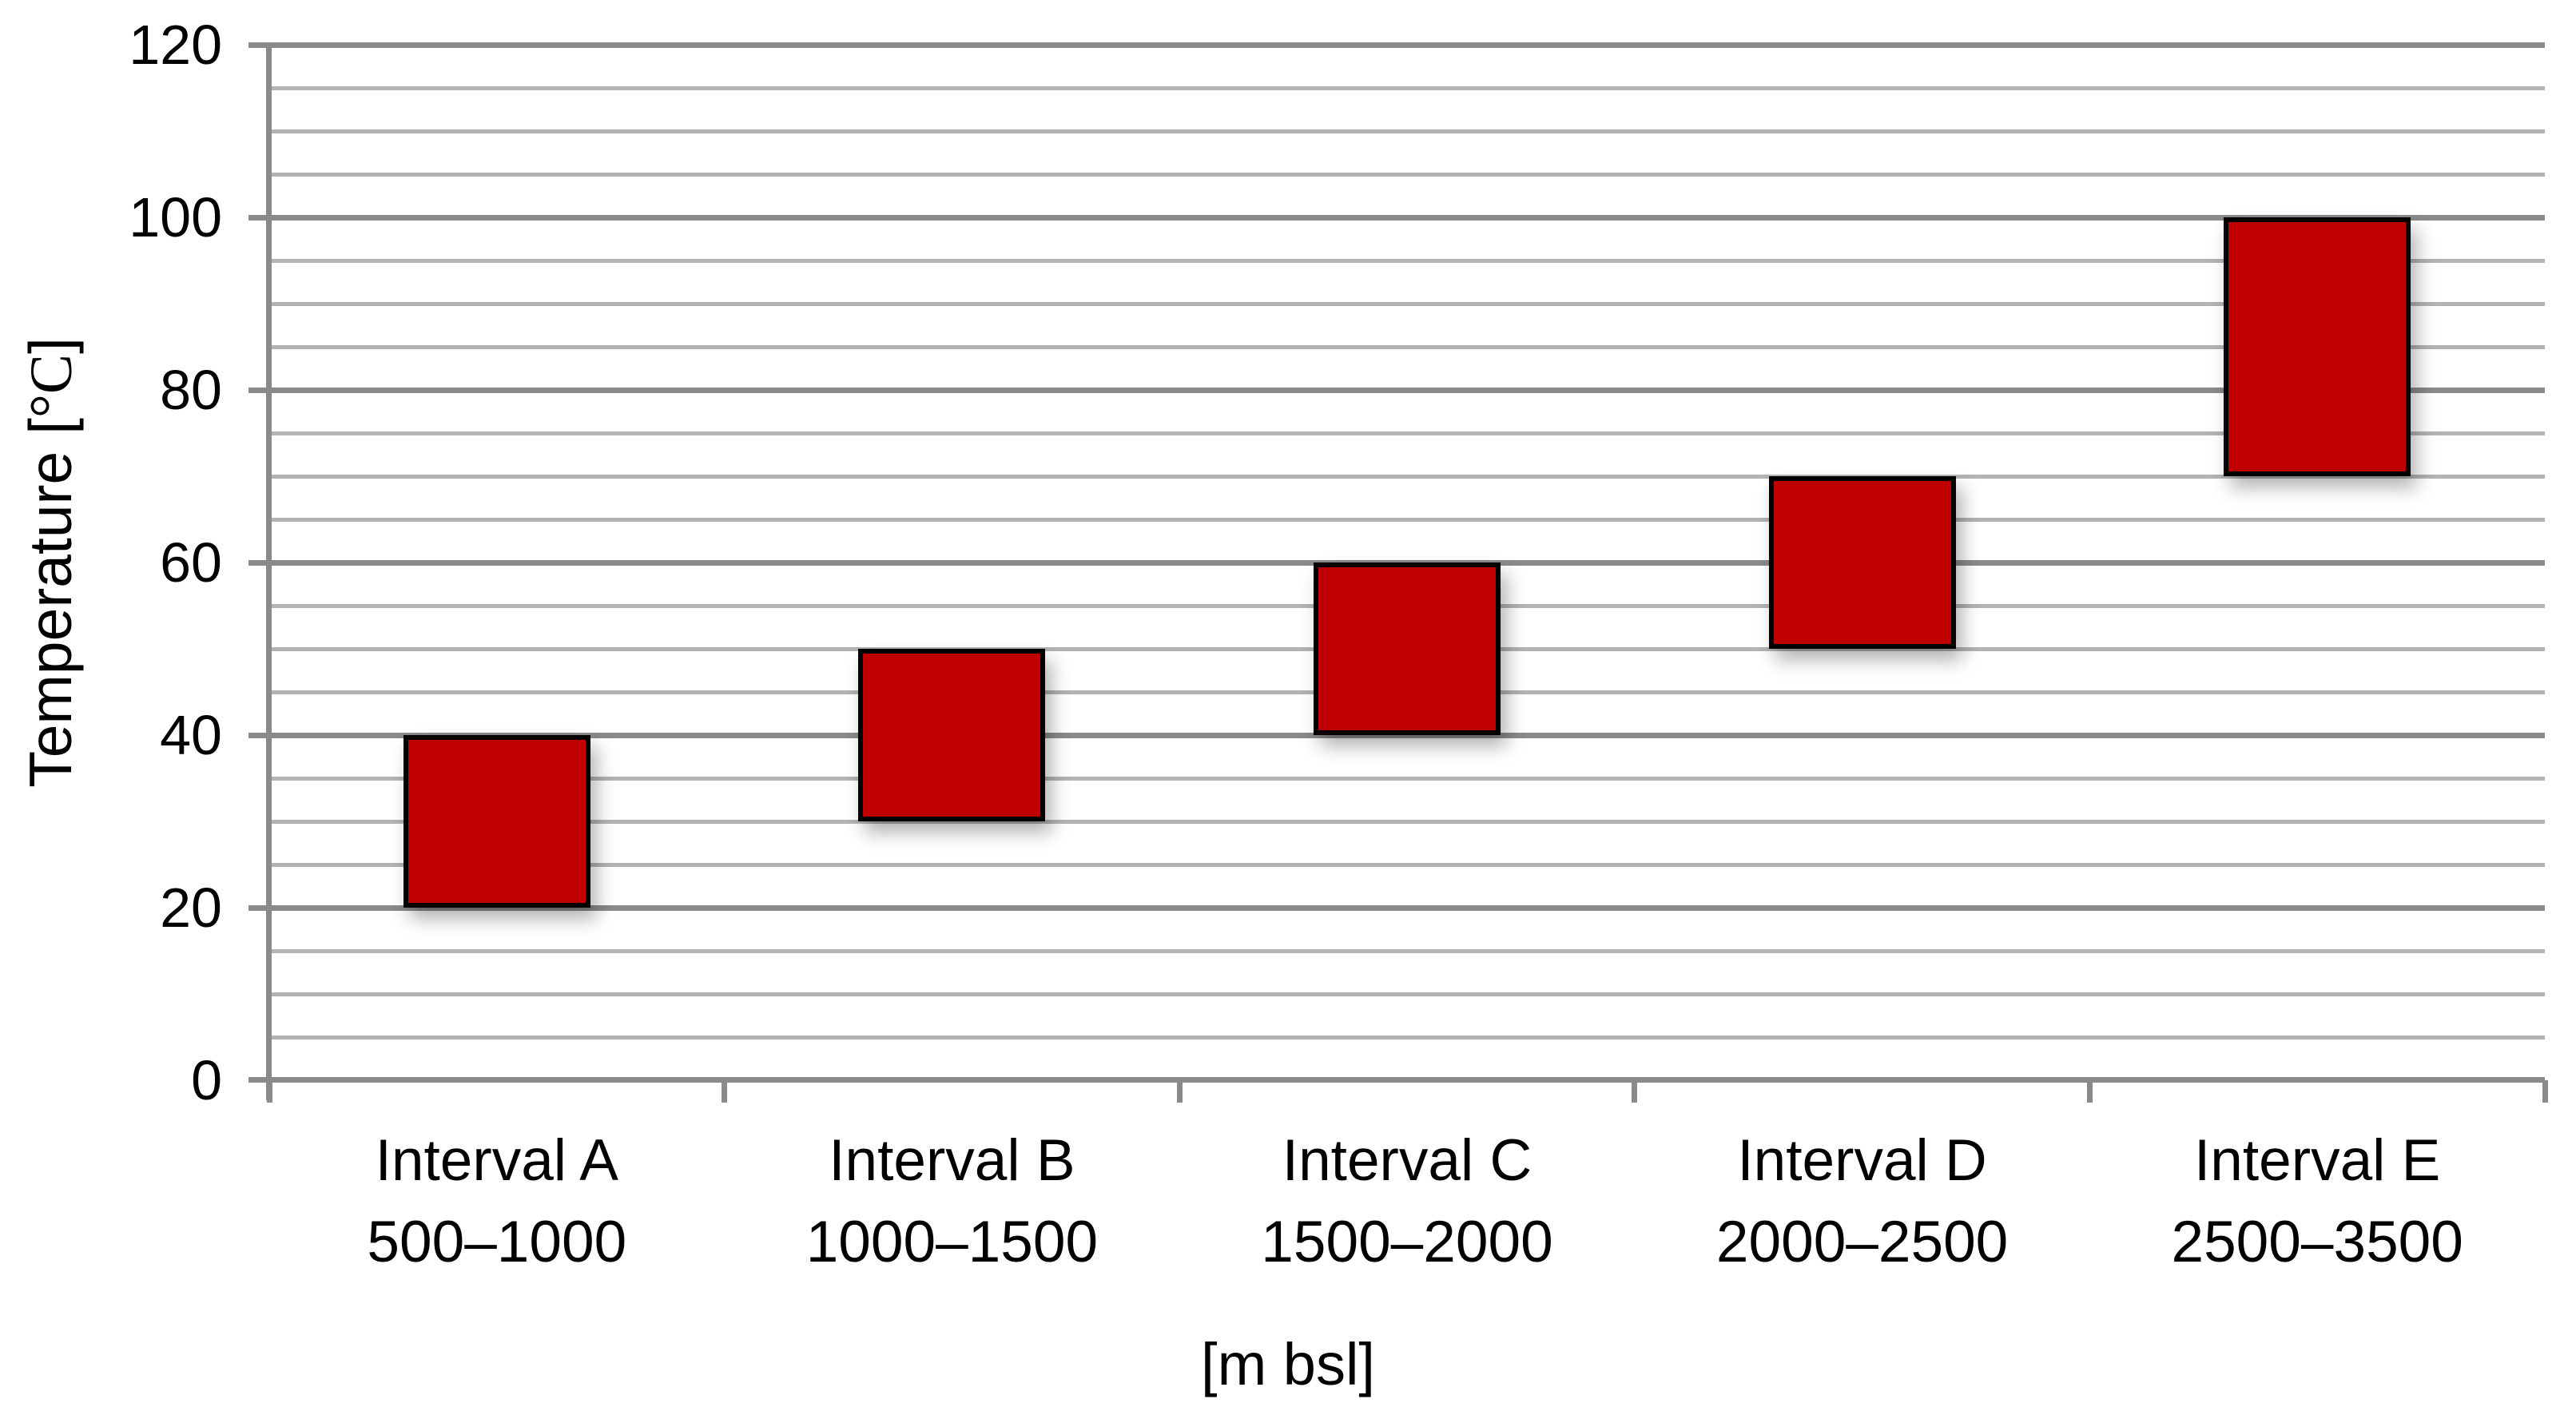 The image size is (2576, 1427). I want to click on y-tick-label: 120, so click(175, 45).